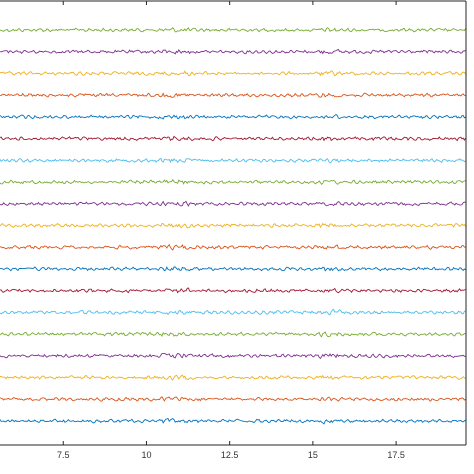  Describe the element at coordinates (396, 455) in the screenshot. I see `x-tick-label-4: 17.5` at that location.